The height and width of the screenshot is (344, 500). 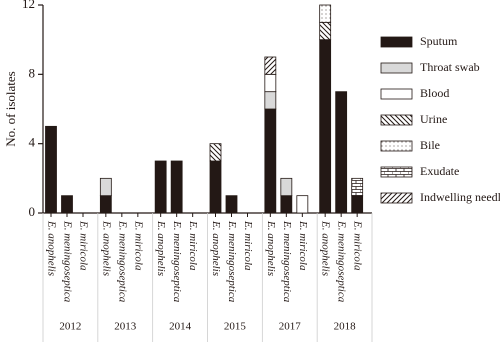 I want to click on y-tick-label: 0, so click(x=32, y=211).